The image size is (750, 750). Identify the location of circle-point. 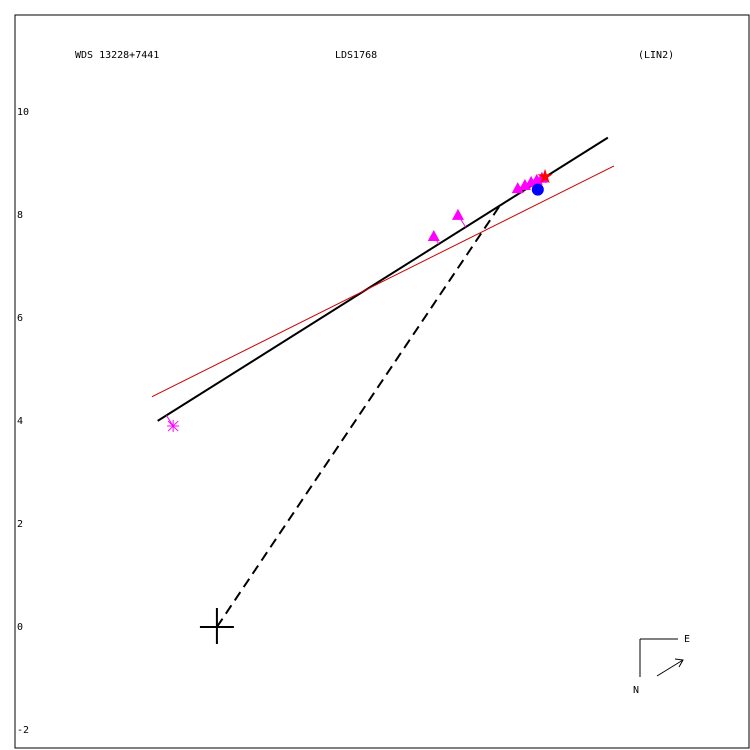
(537, 189).